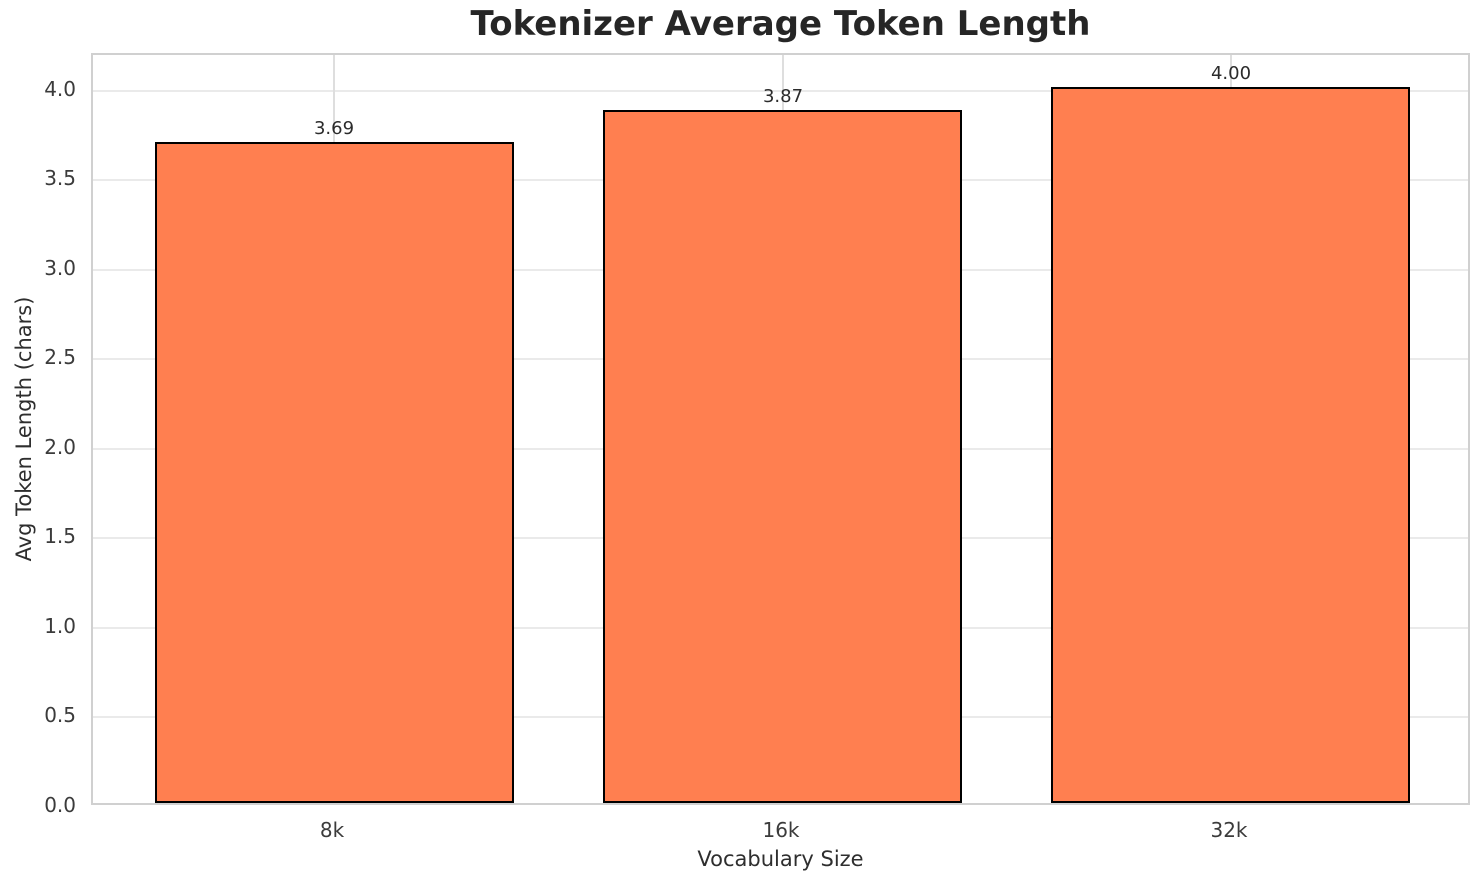 The image size is (1484, 885). Describe the element at coordinates (60, 89) in the screenshot. I see `y-tick-label: 4.0` at that location.